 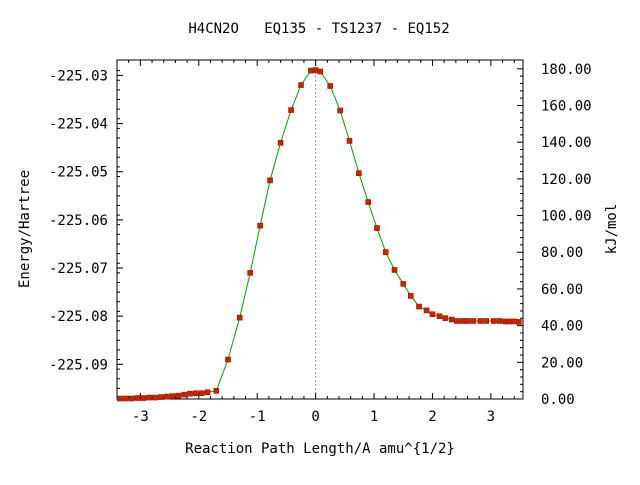 I want to click on x-tick-label: 3, so click(x=491, y=417).